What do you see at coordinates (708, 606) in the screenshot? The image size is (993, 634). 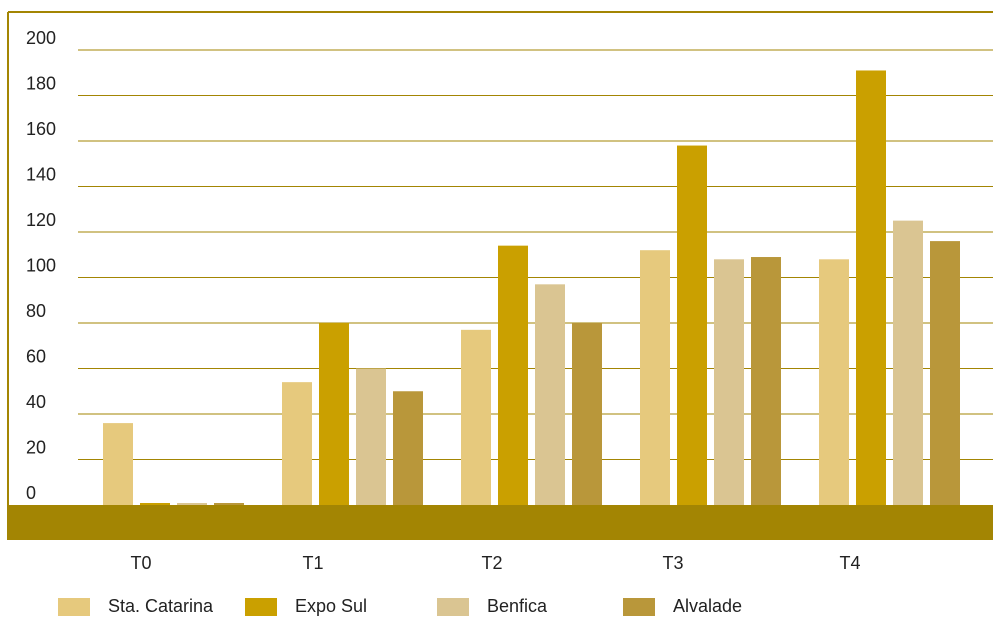 I see `legend-label: Alvalade` at bounding box center [708, 606].